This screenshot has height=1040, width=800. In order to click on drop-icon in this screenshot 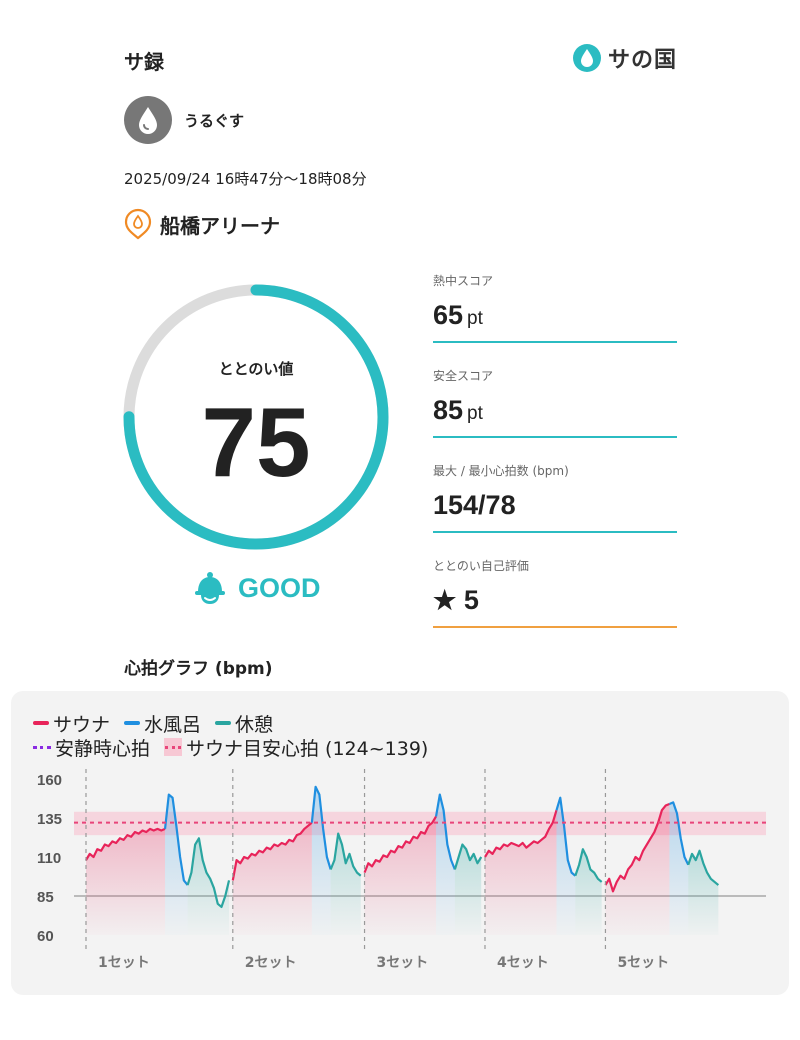, I will do `click(148, 120)`.